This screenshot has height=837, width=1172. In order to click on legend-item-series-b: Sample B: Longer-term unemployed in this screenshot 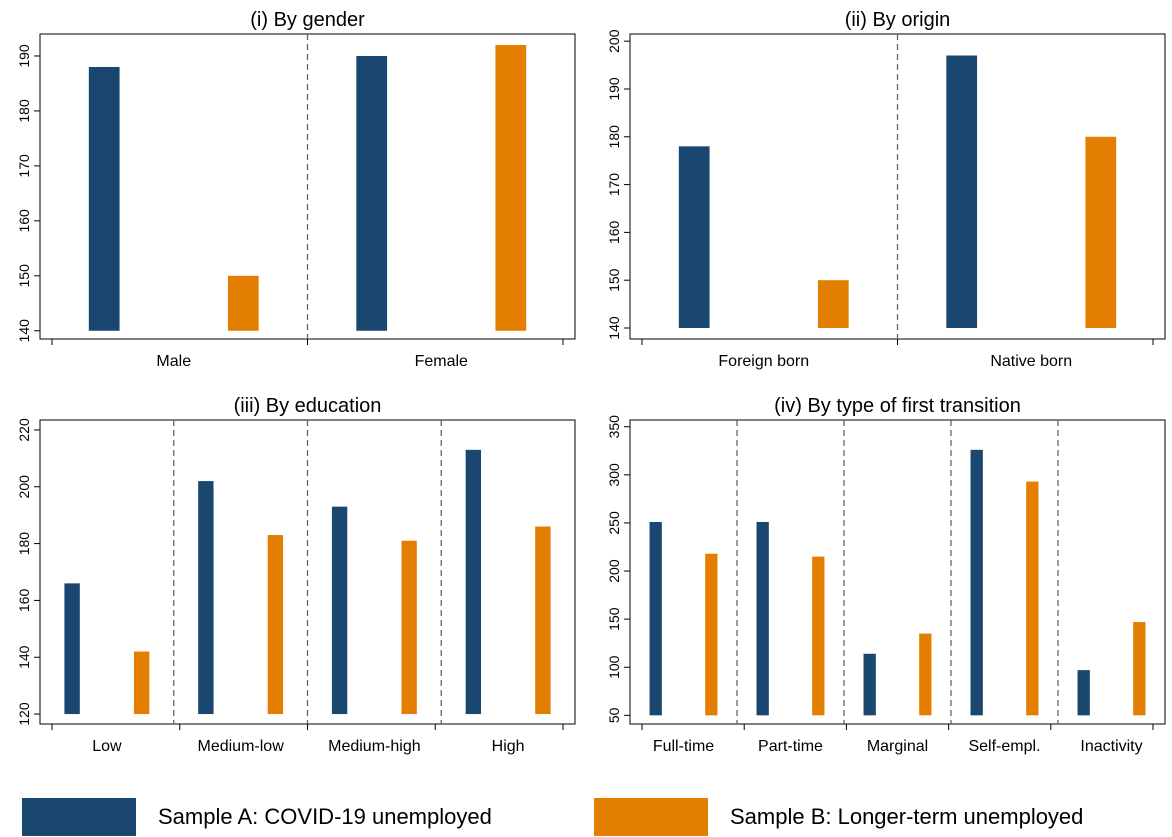, I will do `click(838, 817)`.